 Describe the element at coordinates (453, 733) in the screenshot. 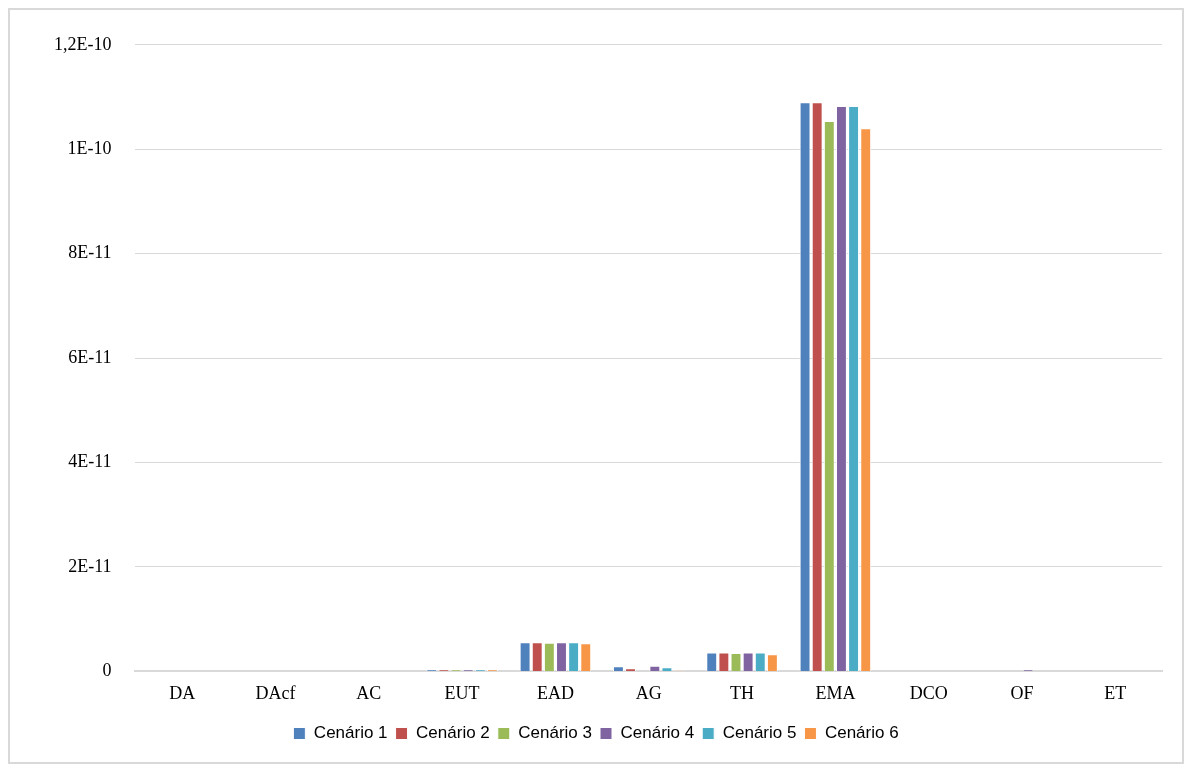

I see `legend-label: Cenário 2` at that location.